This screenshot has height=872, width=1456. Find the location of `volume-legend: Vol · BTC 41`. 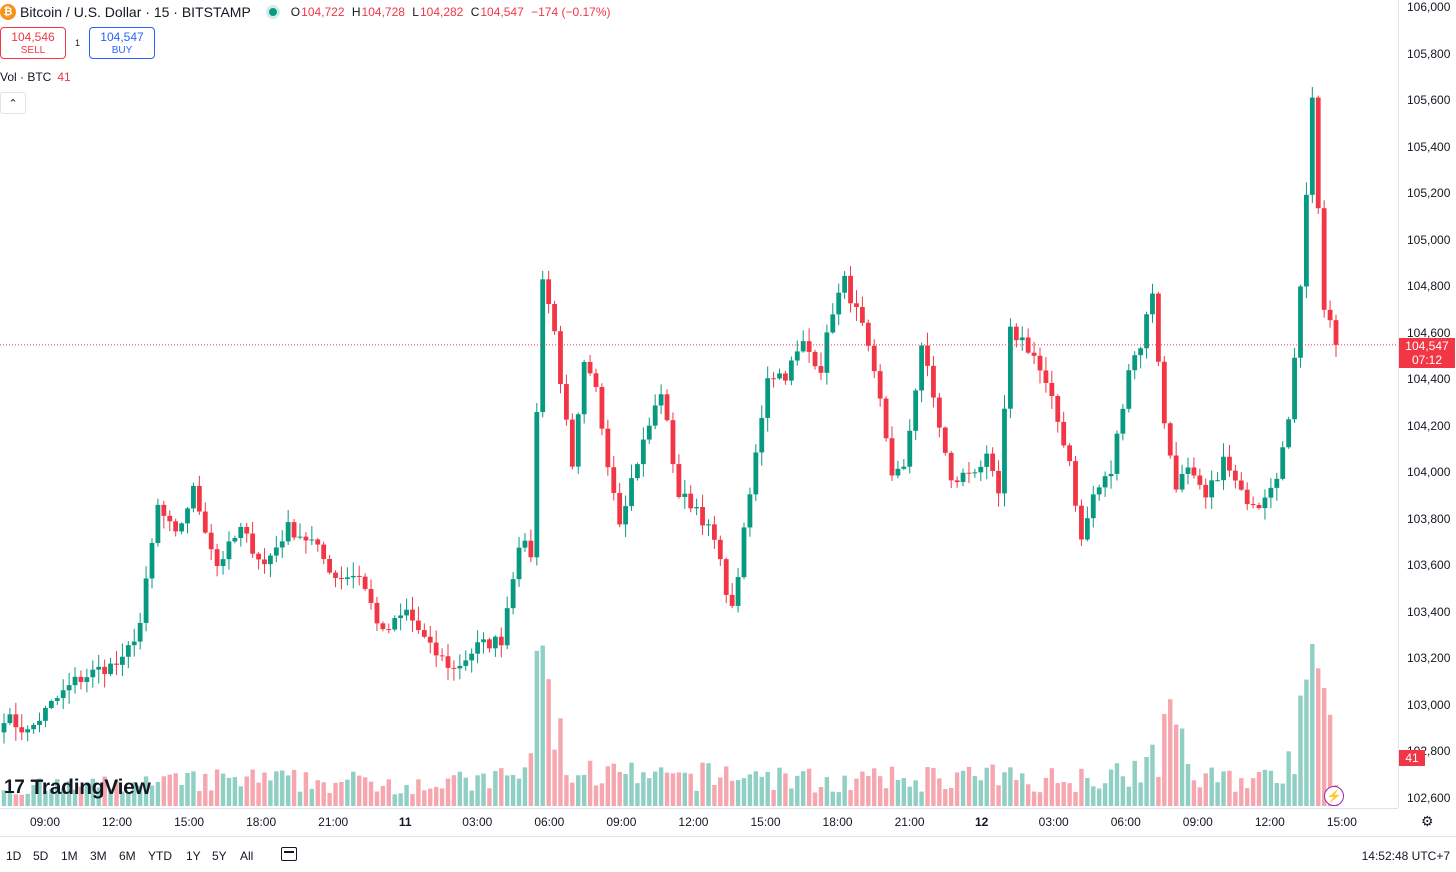

volume-legend: Vol · BTC 41 is located at coordinates (35, 77).